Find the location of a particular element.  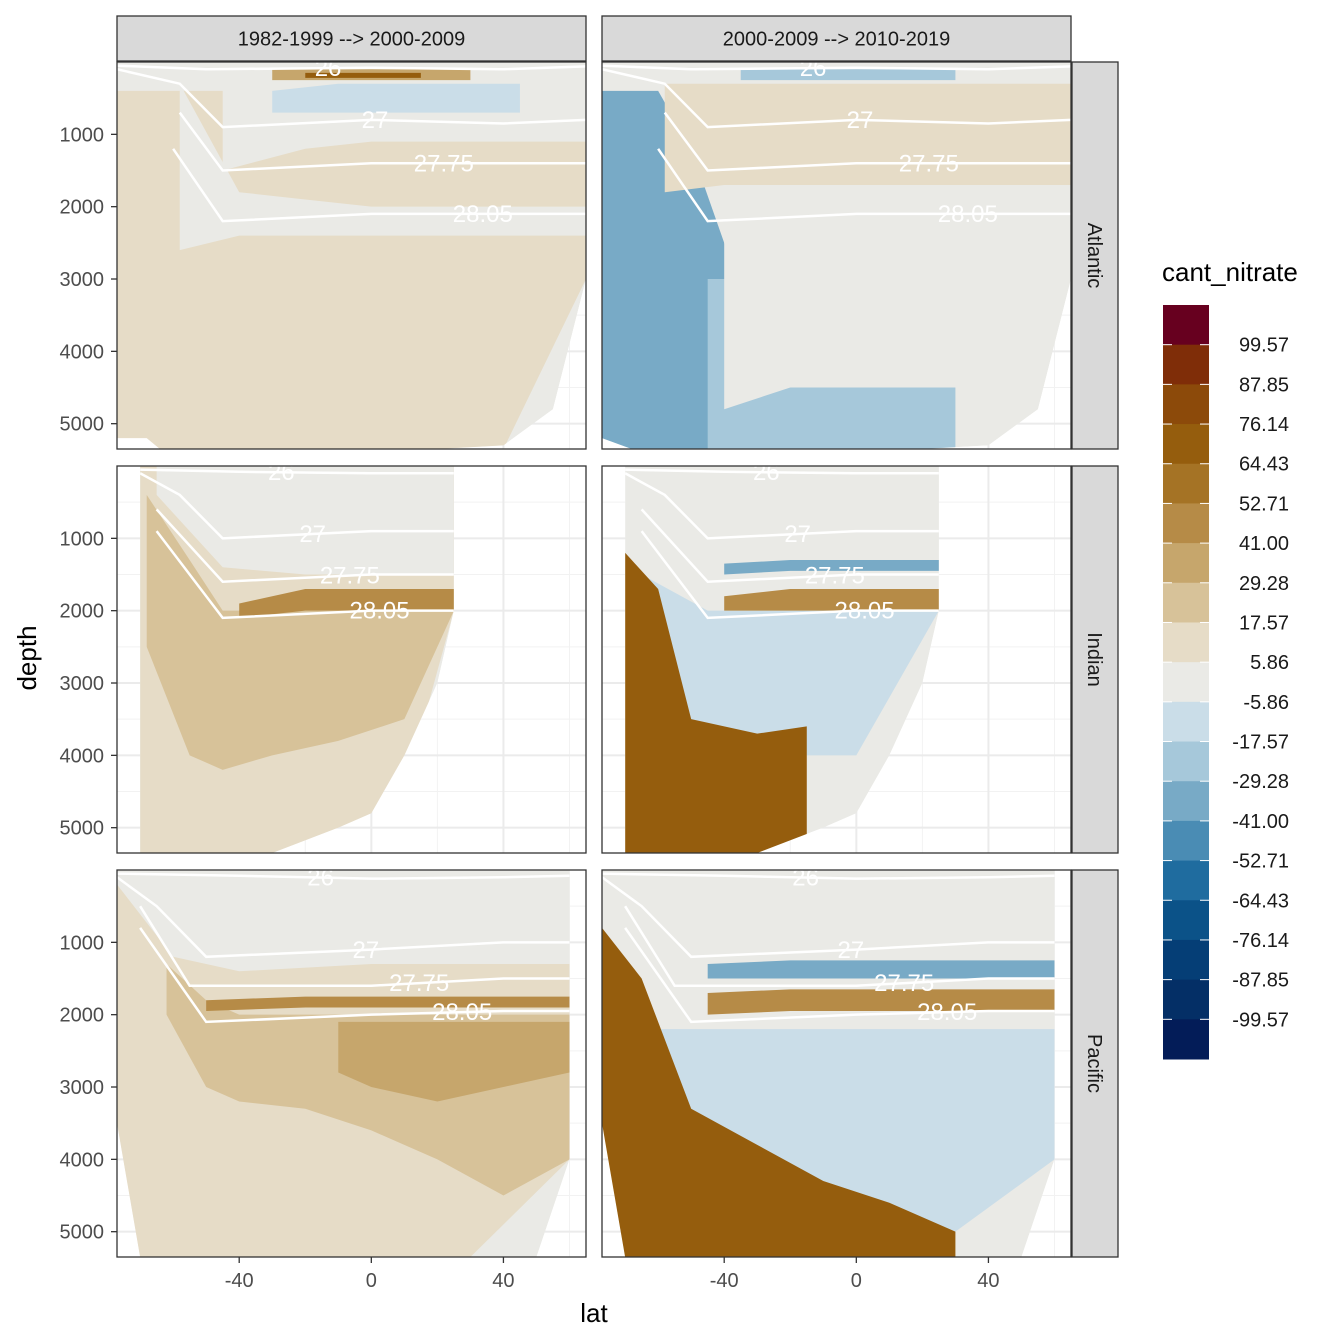

legend-label: -64.43 is located at coordinates (1260, 901).